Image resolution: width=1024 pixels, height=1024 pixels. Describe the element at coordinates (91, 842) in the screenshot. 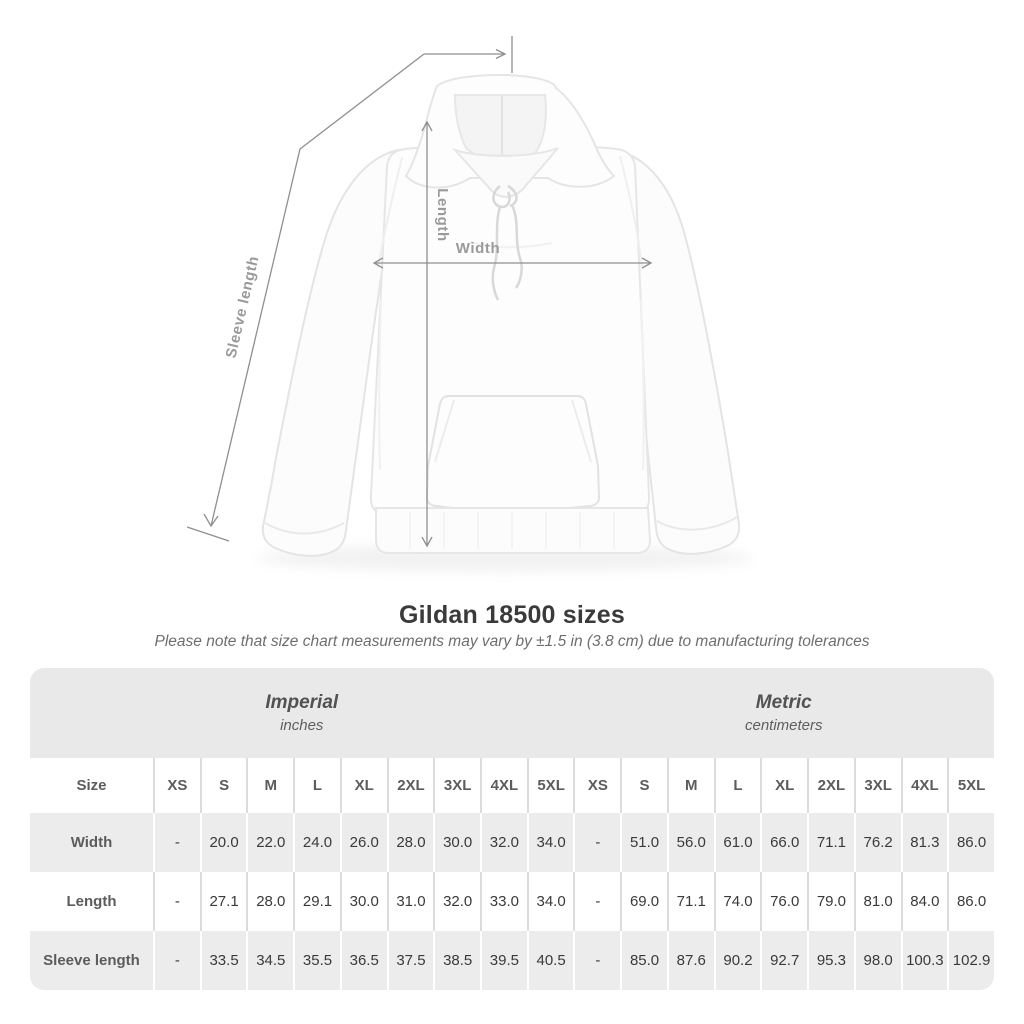

I see `row-label: Width` at that location.